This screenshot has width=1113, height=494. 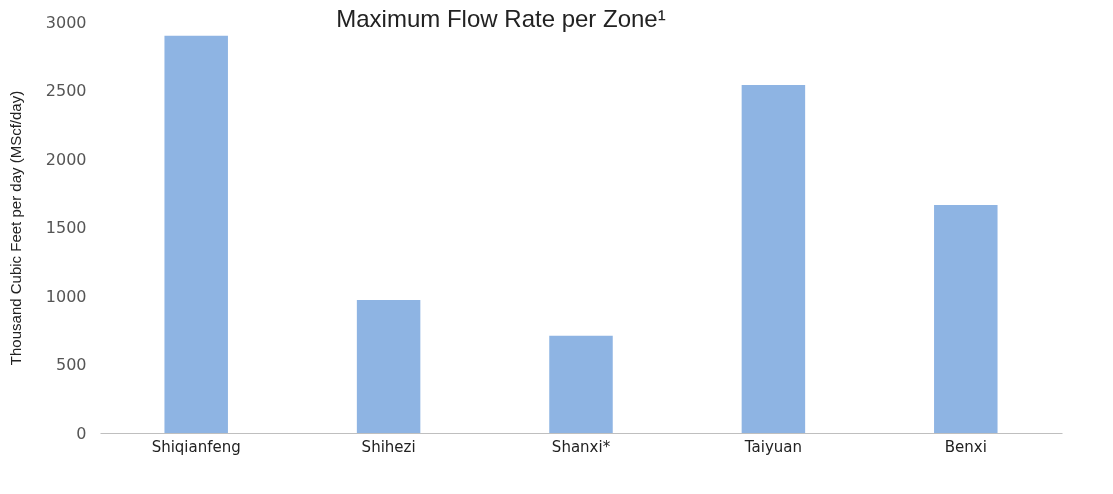 What do you see at coordinates (965, 446) in the screenshot?
I see `x-tick-label: Benxi` at bounding box center [965, 446].